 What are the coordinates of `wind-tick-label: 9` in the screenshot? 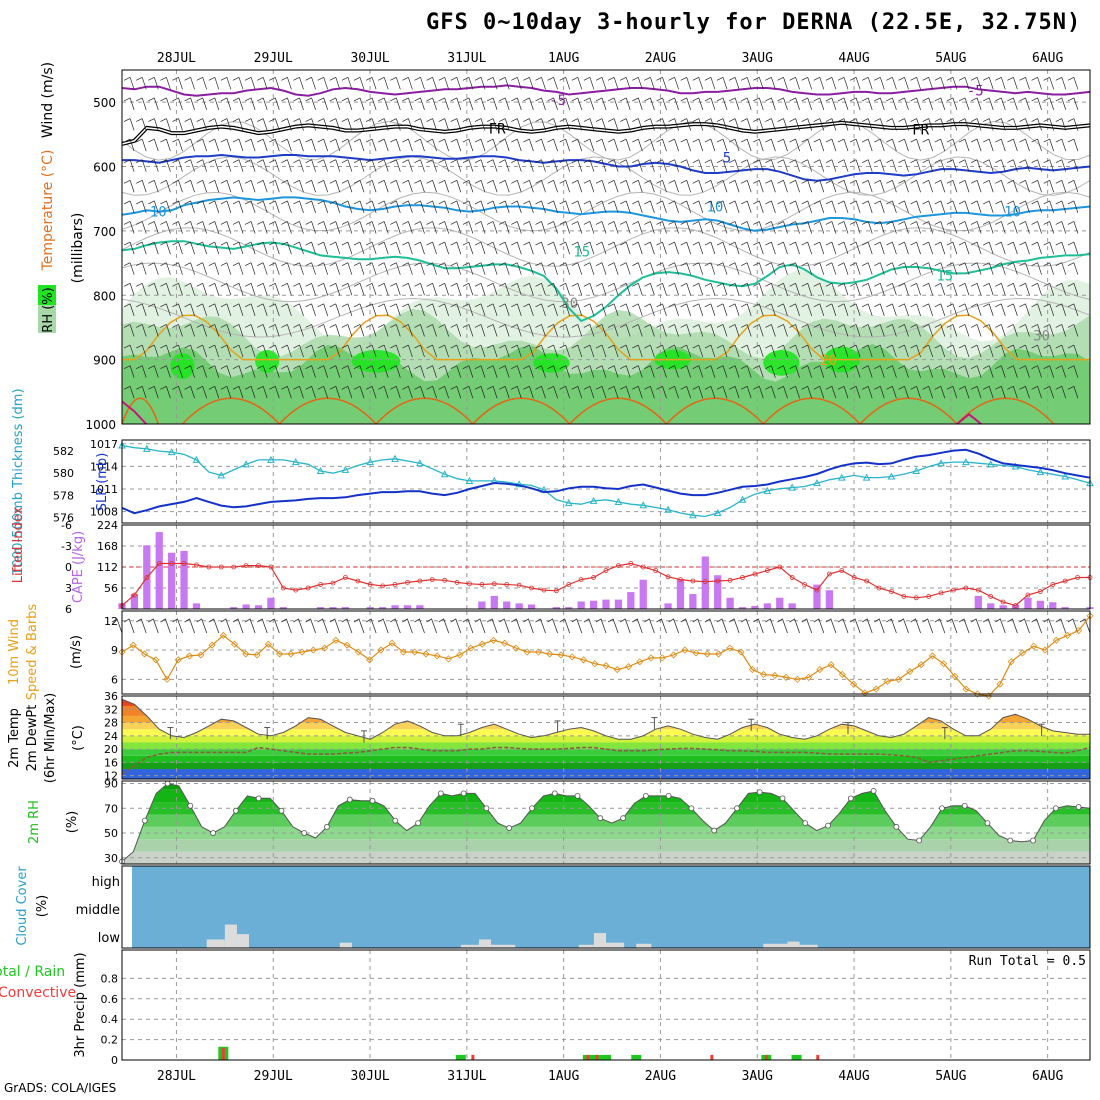 It's located at (114, 650).